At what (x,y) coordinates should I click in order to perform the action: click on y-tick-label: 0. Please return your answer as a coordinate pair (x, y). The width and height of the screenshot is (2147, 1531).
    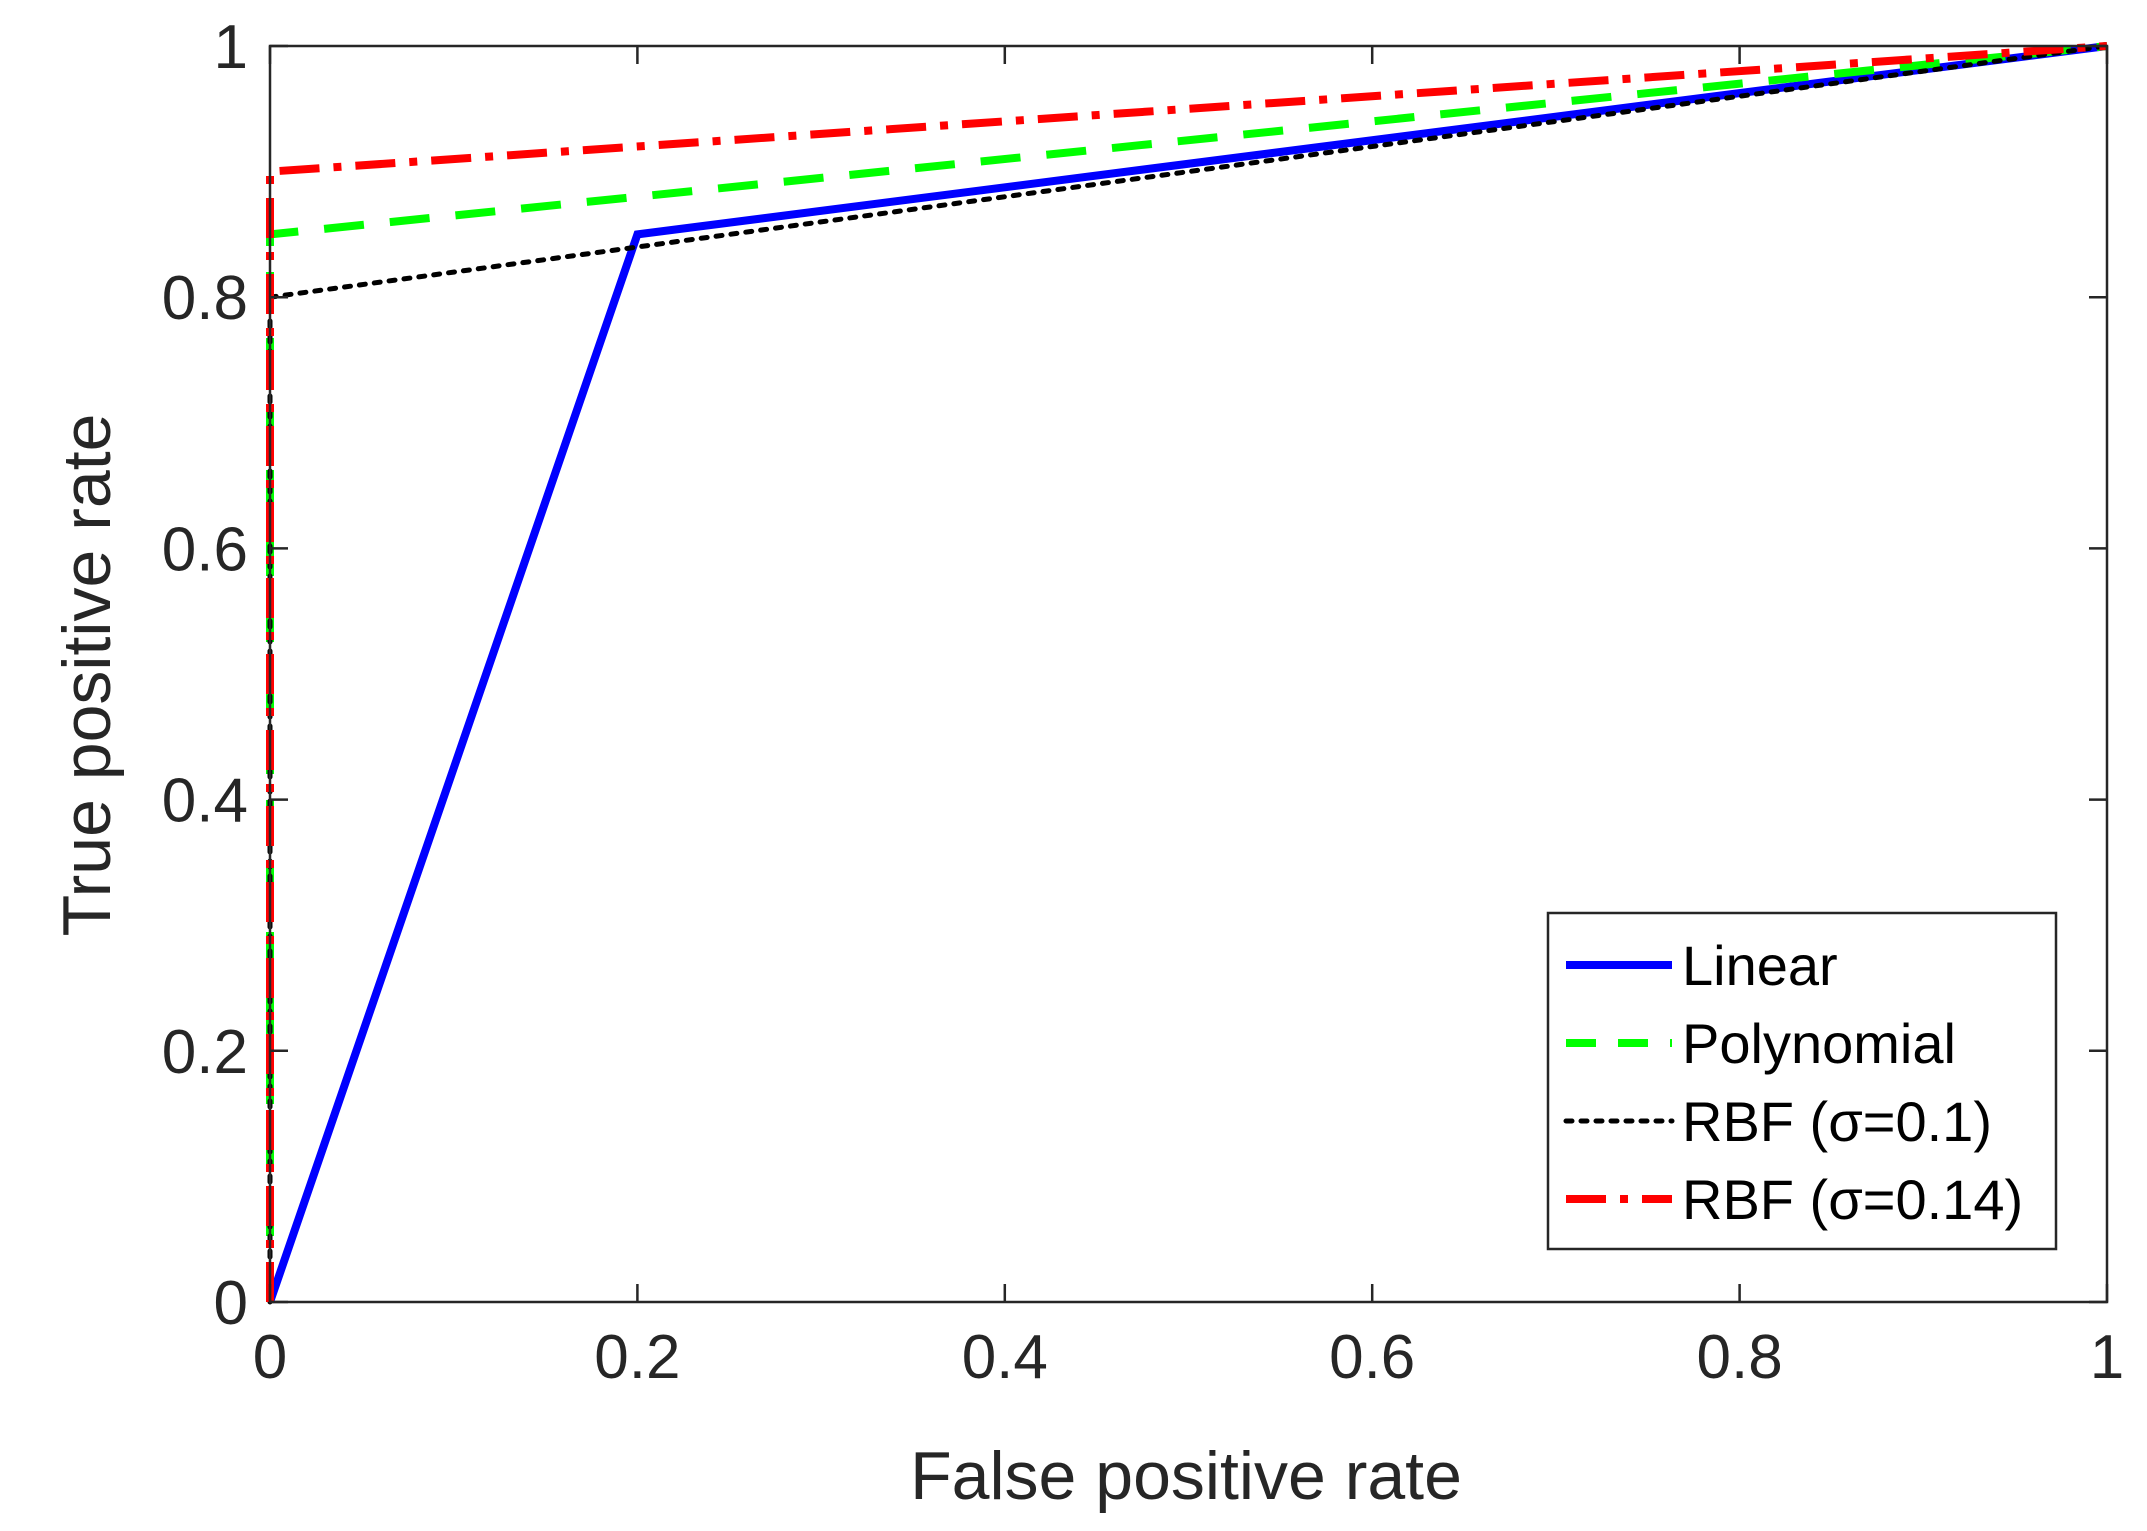
    Looking at the image, I should click on (231, 1303).